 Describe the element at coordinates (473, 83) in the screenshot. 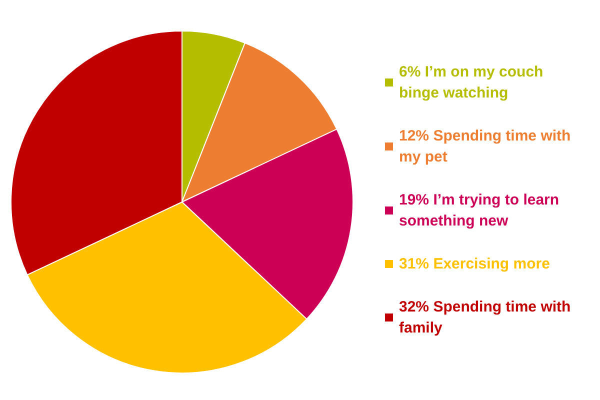

I see `legend-label: 6% I’m on my couch binge watching` at that location.